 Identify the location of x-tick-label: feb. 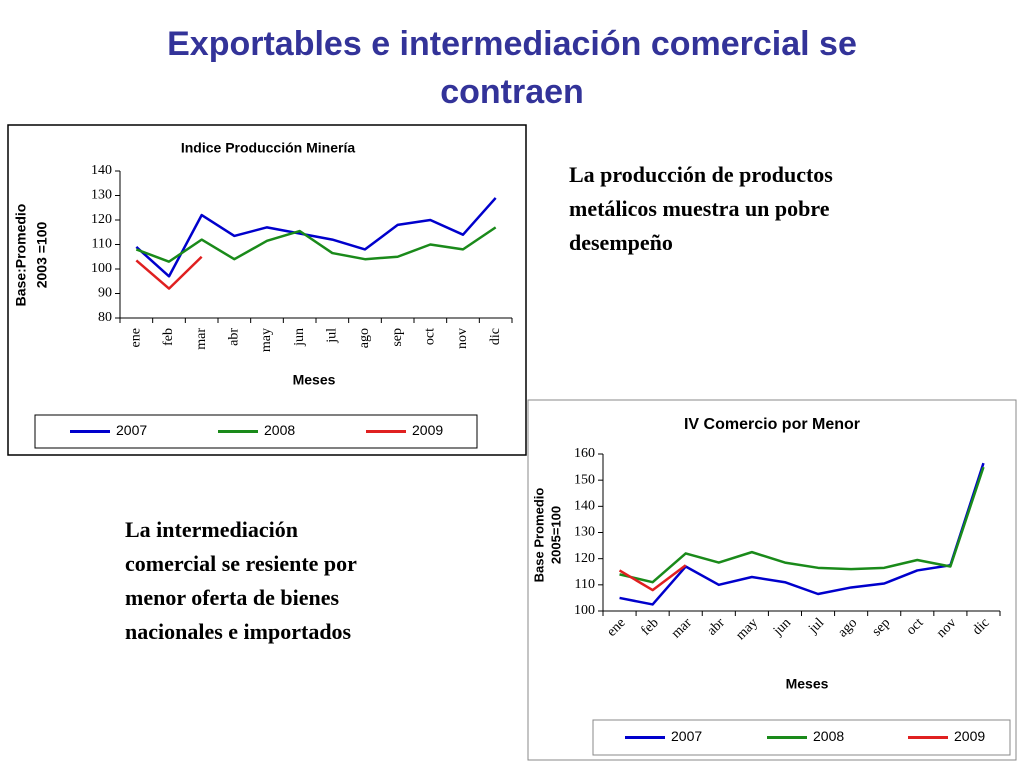
(168, 337).